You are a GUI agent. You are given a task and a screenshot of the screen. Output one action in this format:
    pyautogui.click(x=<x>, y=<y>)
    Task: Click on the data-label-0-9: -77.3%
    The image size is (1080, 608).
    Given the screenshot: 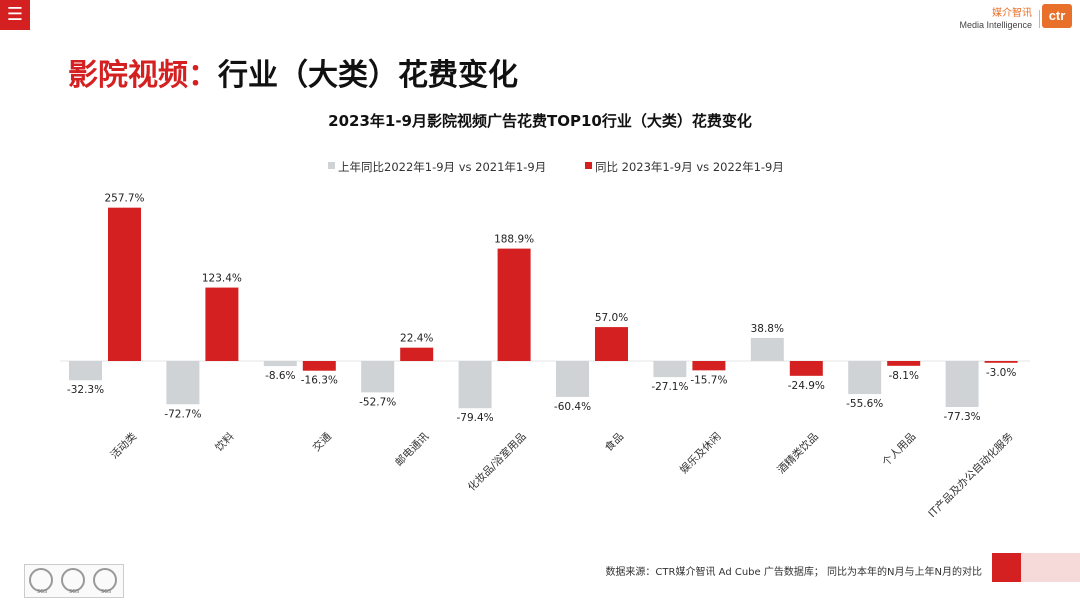 What is the action you would take?
    pyautogui.click(x=962, y=417)
    